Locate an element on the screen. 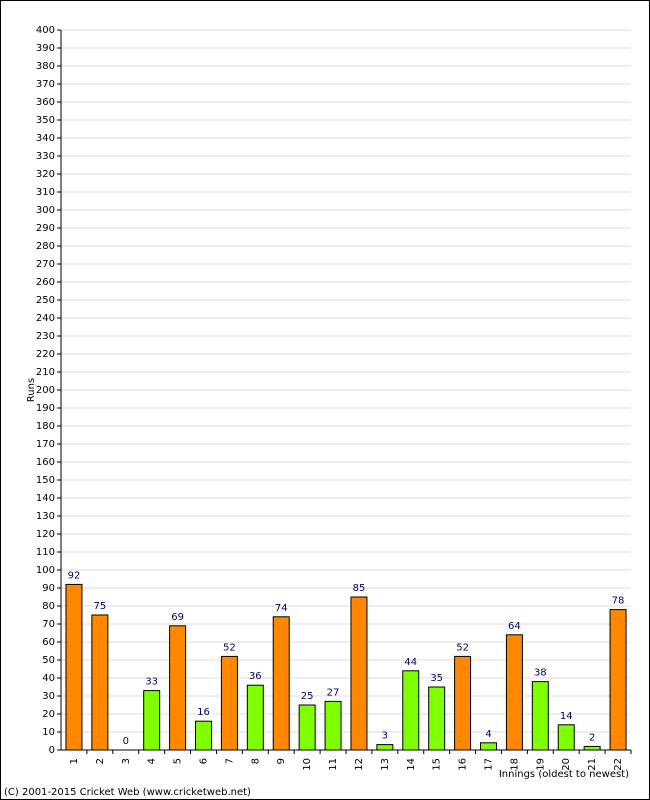 This screenshot has width=650, height=800. x-axis-label: Innings (oldest to newest) is located at coordinates (564, 774).